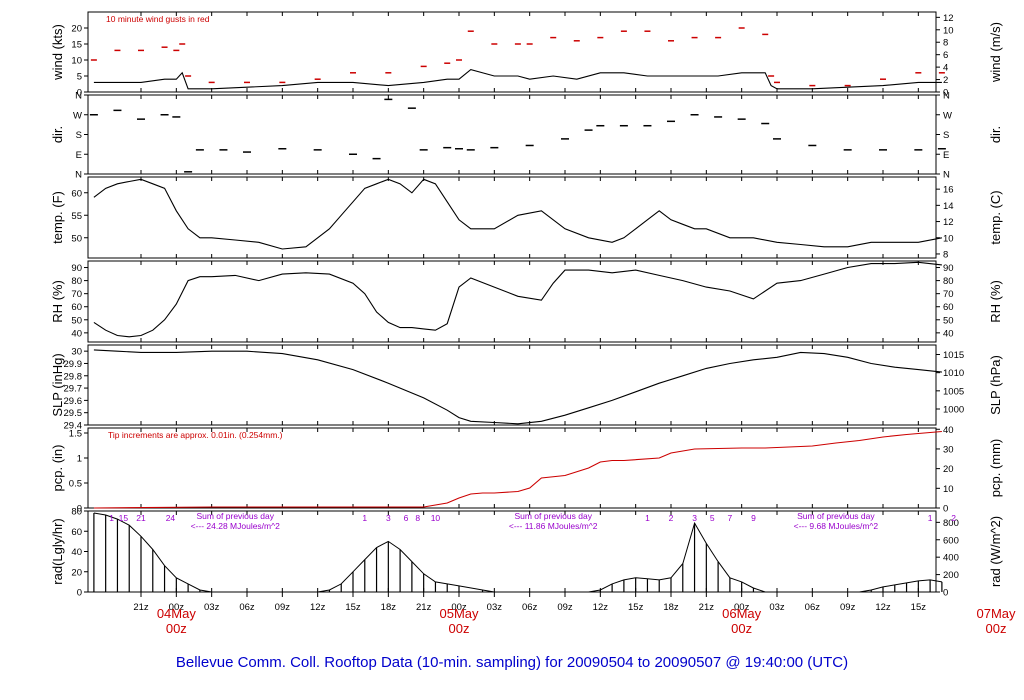 The height and width of the screenshot is (700, 1024). I want to click on y-tick-label: 50, so click(76, 320).